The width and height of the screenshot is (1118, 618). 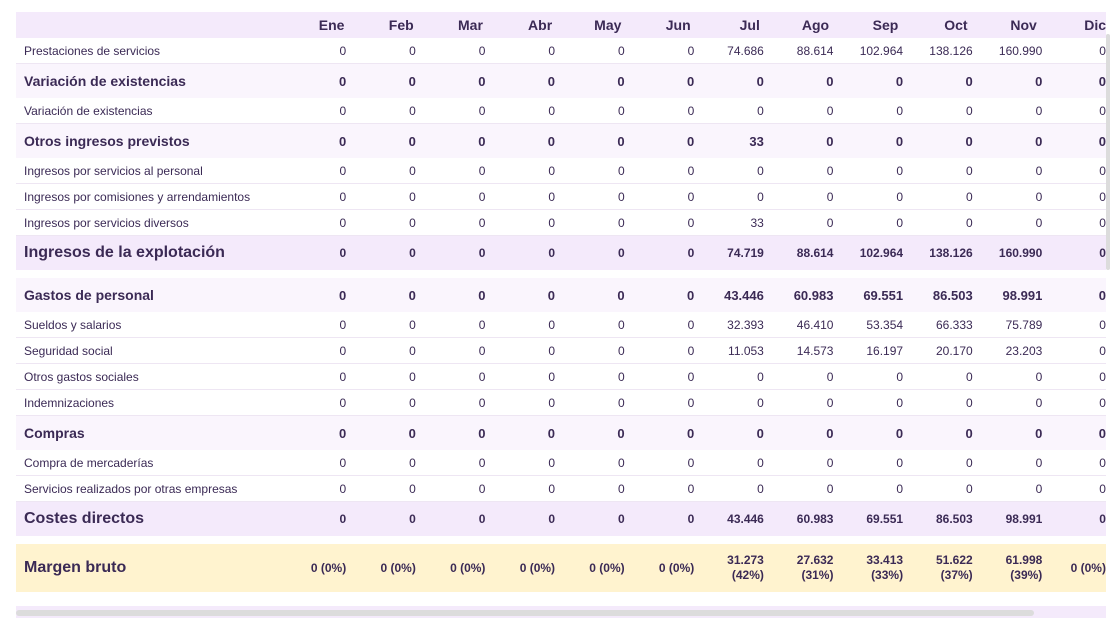 I want to click on month-header: Feb, so click(x=401, y=25).